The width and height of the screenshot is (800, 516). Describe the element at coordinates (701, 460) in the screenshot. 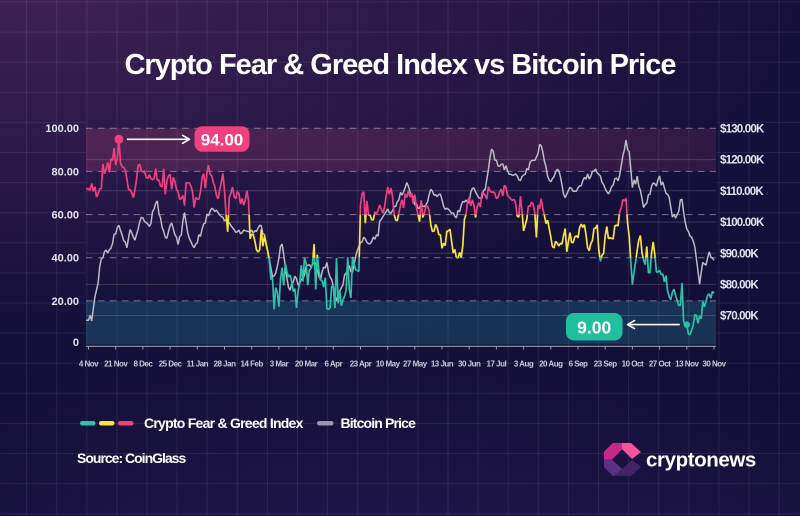

I see `svg-text: cryptonews` at that location.